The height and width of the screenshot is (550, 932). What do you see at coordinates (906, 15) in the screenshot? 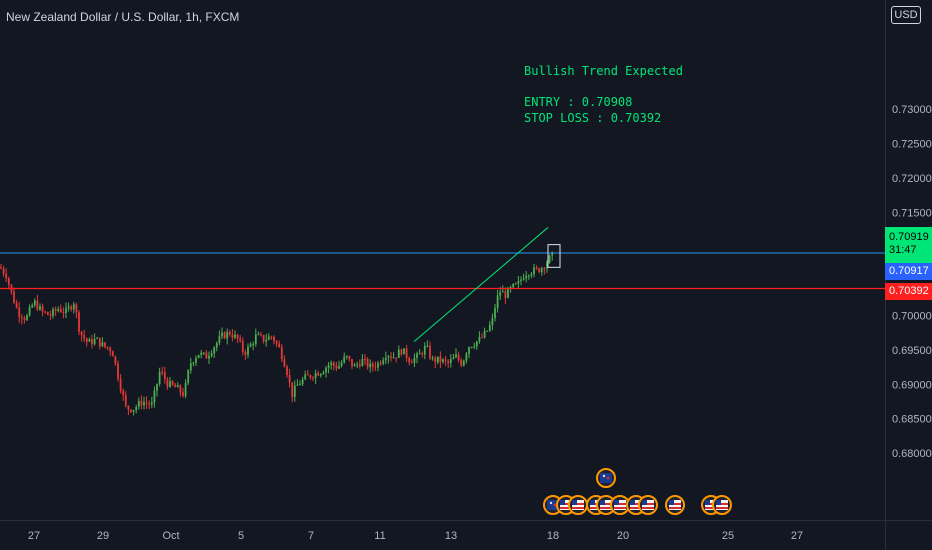
I see `currency-button: USD` at bounding box center [906, 15].